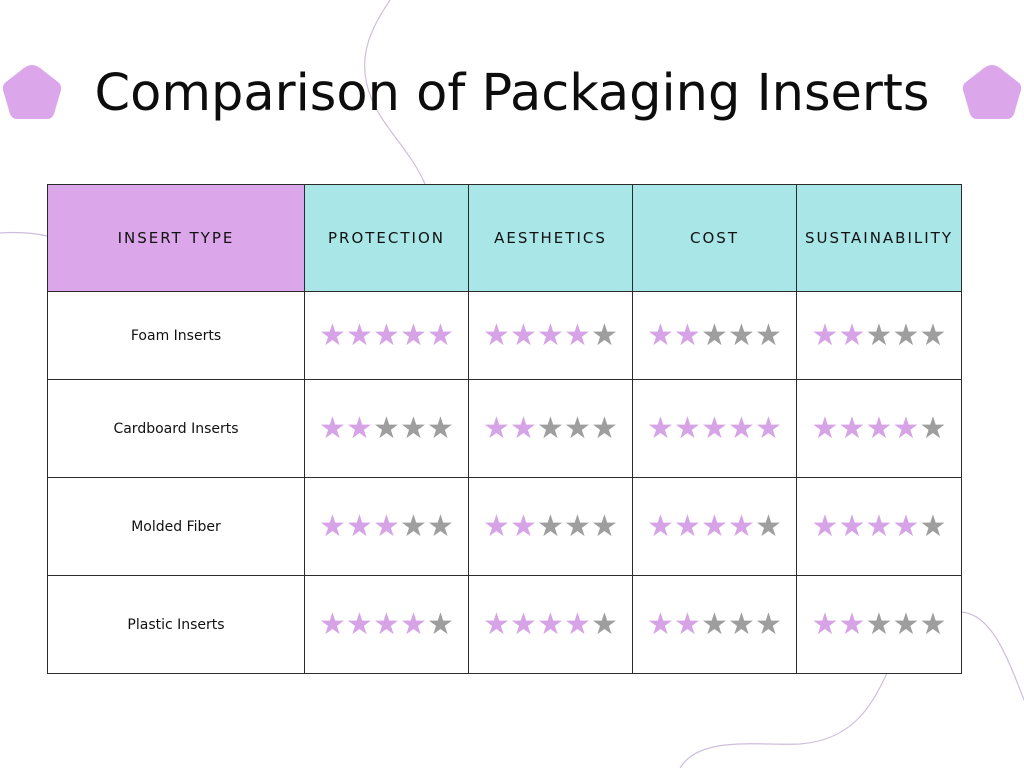 This screenshot has width=1024, height=768. What do you see at coordinates (24, 234) in the screenshot?
I see `decorative-curve-left` at bounding box center [24, 234].